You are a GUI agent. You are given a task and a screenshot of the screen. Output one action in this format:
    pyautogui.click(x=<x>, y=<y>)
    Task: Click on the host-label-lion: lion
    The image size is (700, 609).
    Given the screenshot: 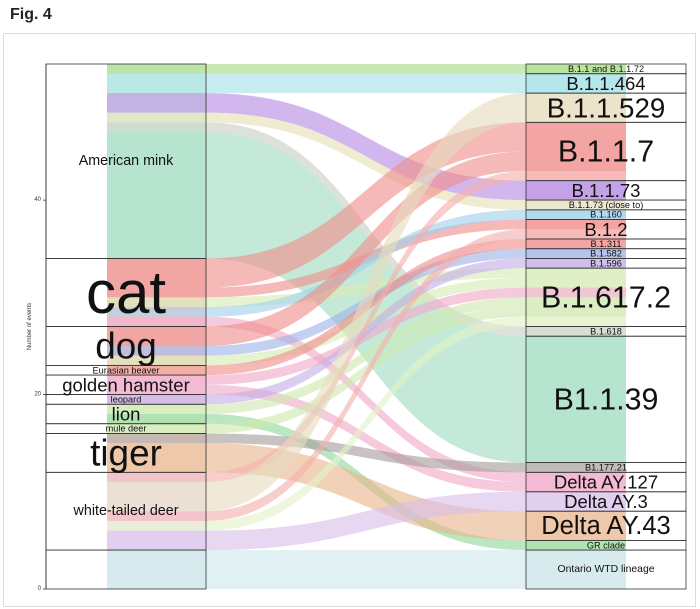 What is the action you would take?
    pyautogui.click(x=126, y=414)
    